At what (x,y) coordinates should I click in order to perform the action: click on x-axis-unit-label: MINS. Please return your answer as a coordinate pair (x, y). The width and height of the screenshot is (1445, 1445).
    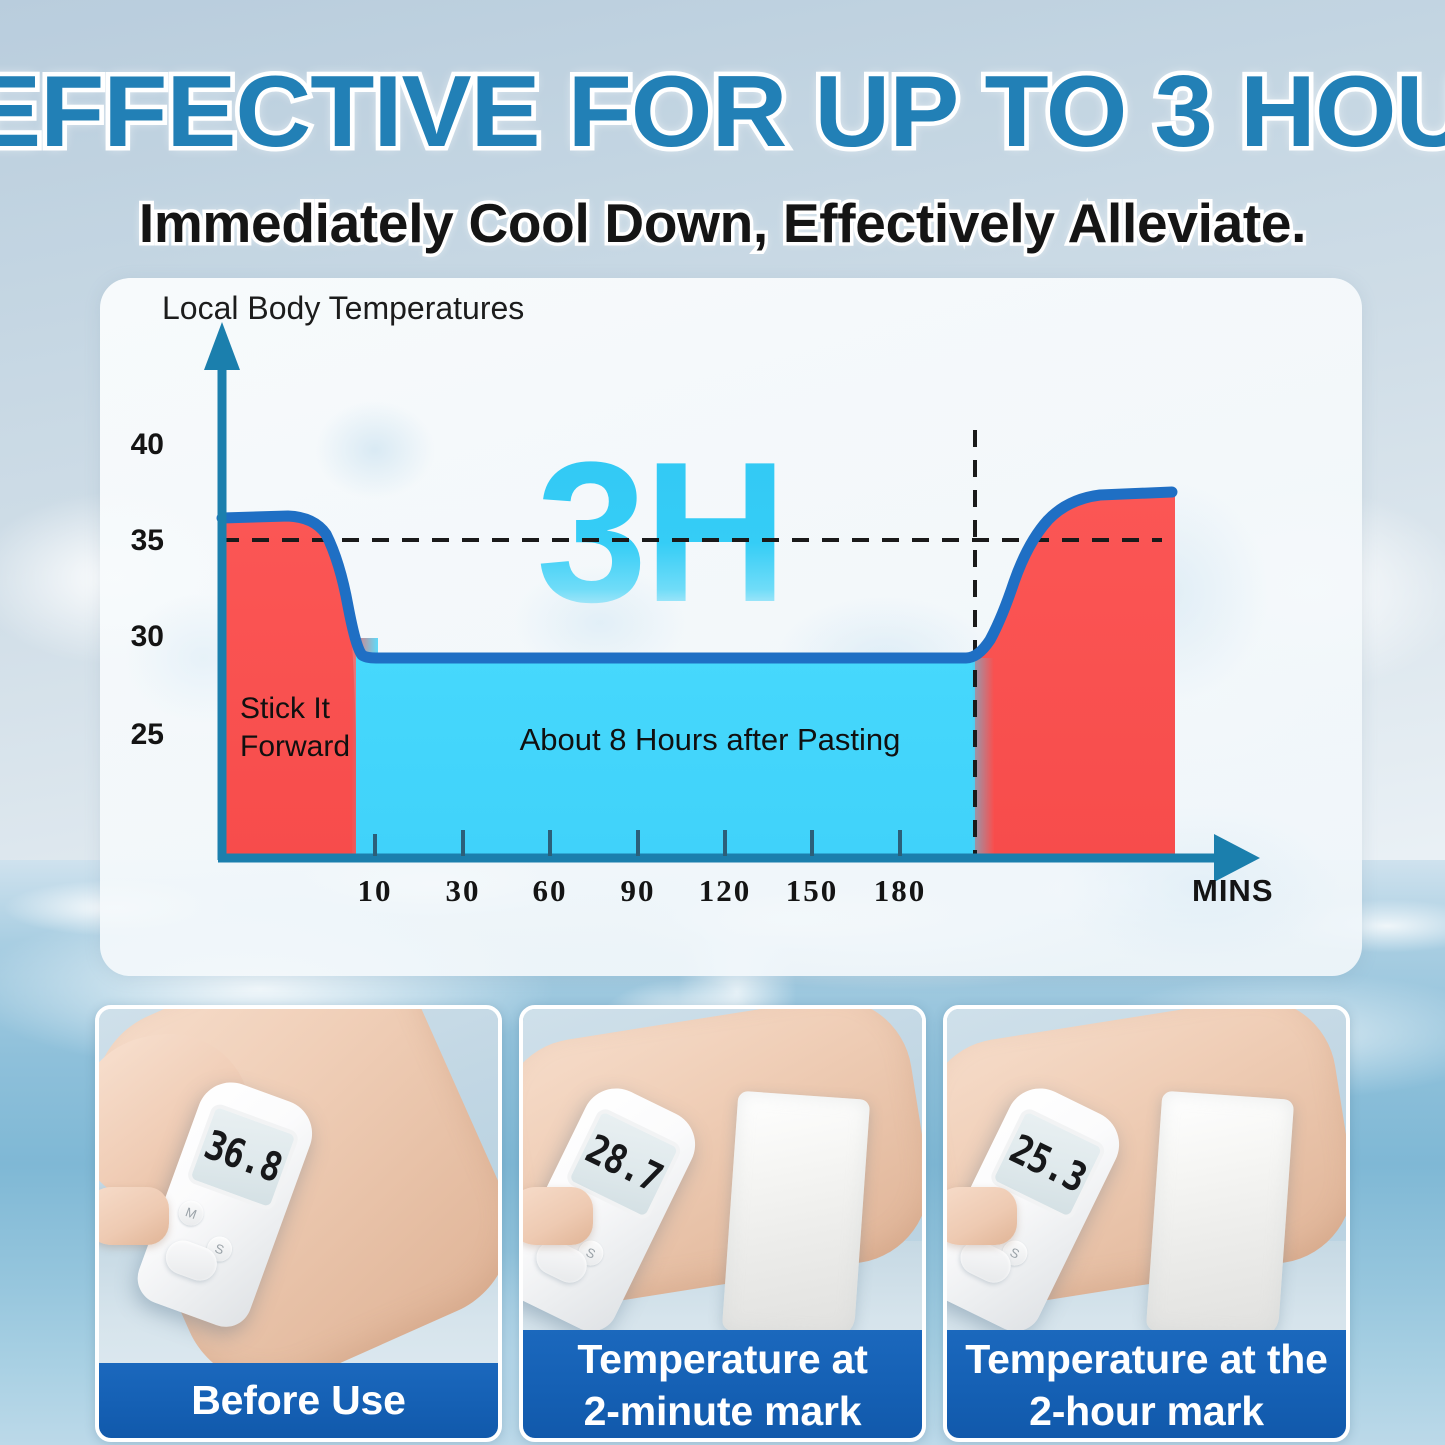
    Looking at the image, I should click on (1233, 890).